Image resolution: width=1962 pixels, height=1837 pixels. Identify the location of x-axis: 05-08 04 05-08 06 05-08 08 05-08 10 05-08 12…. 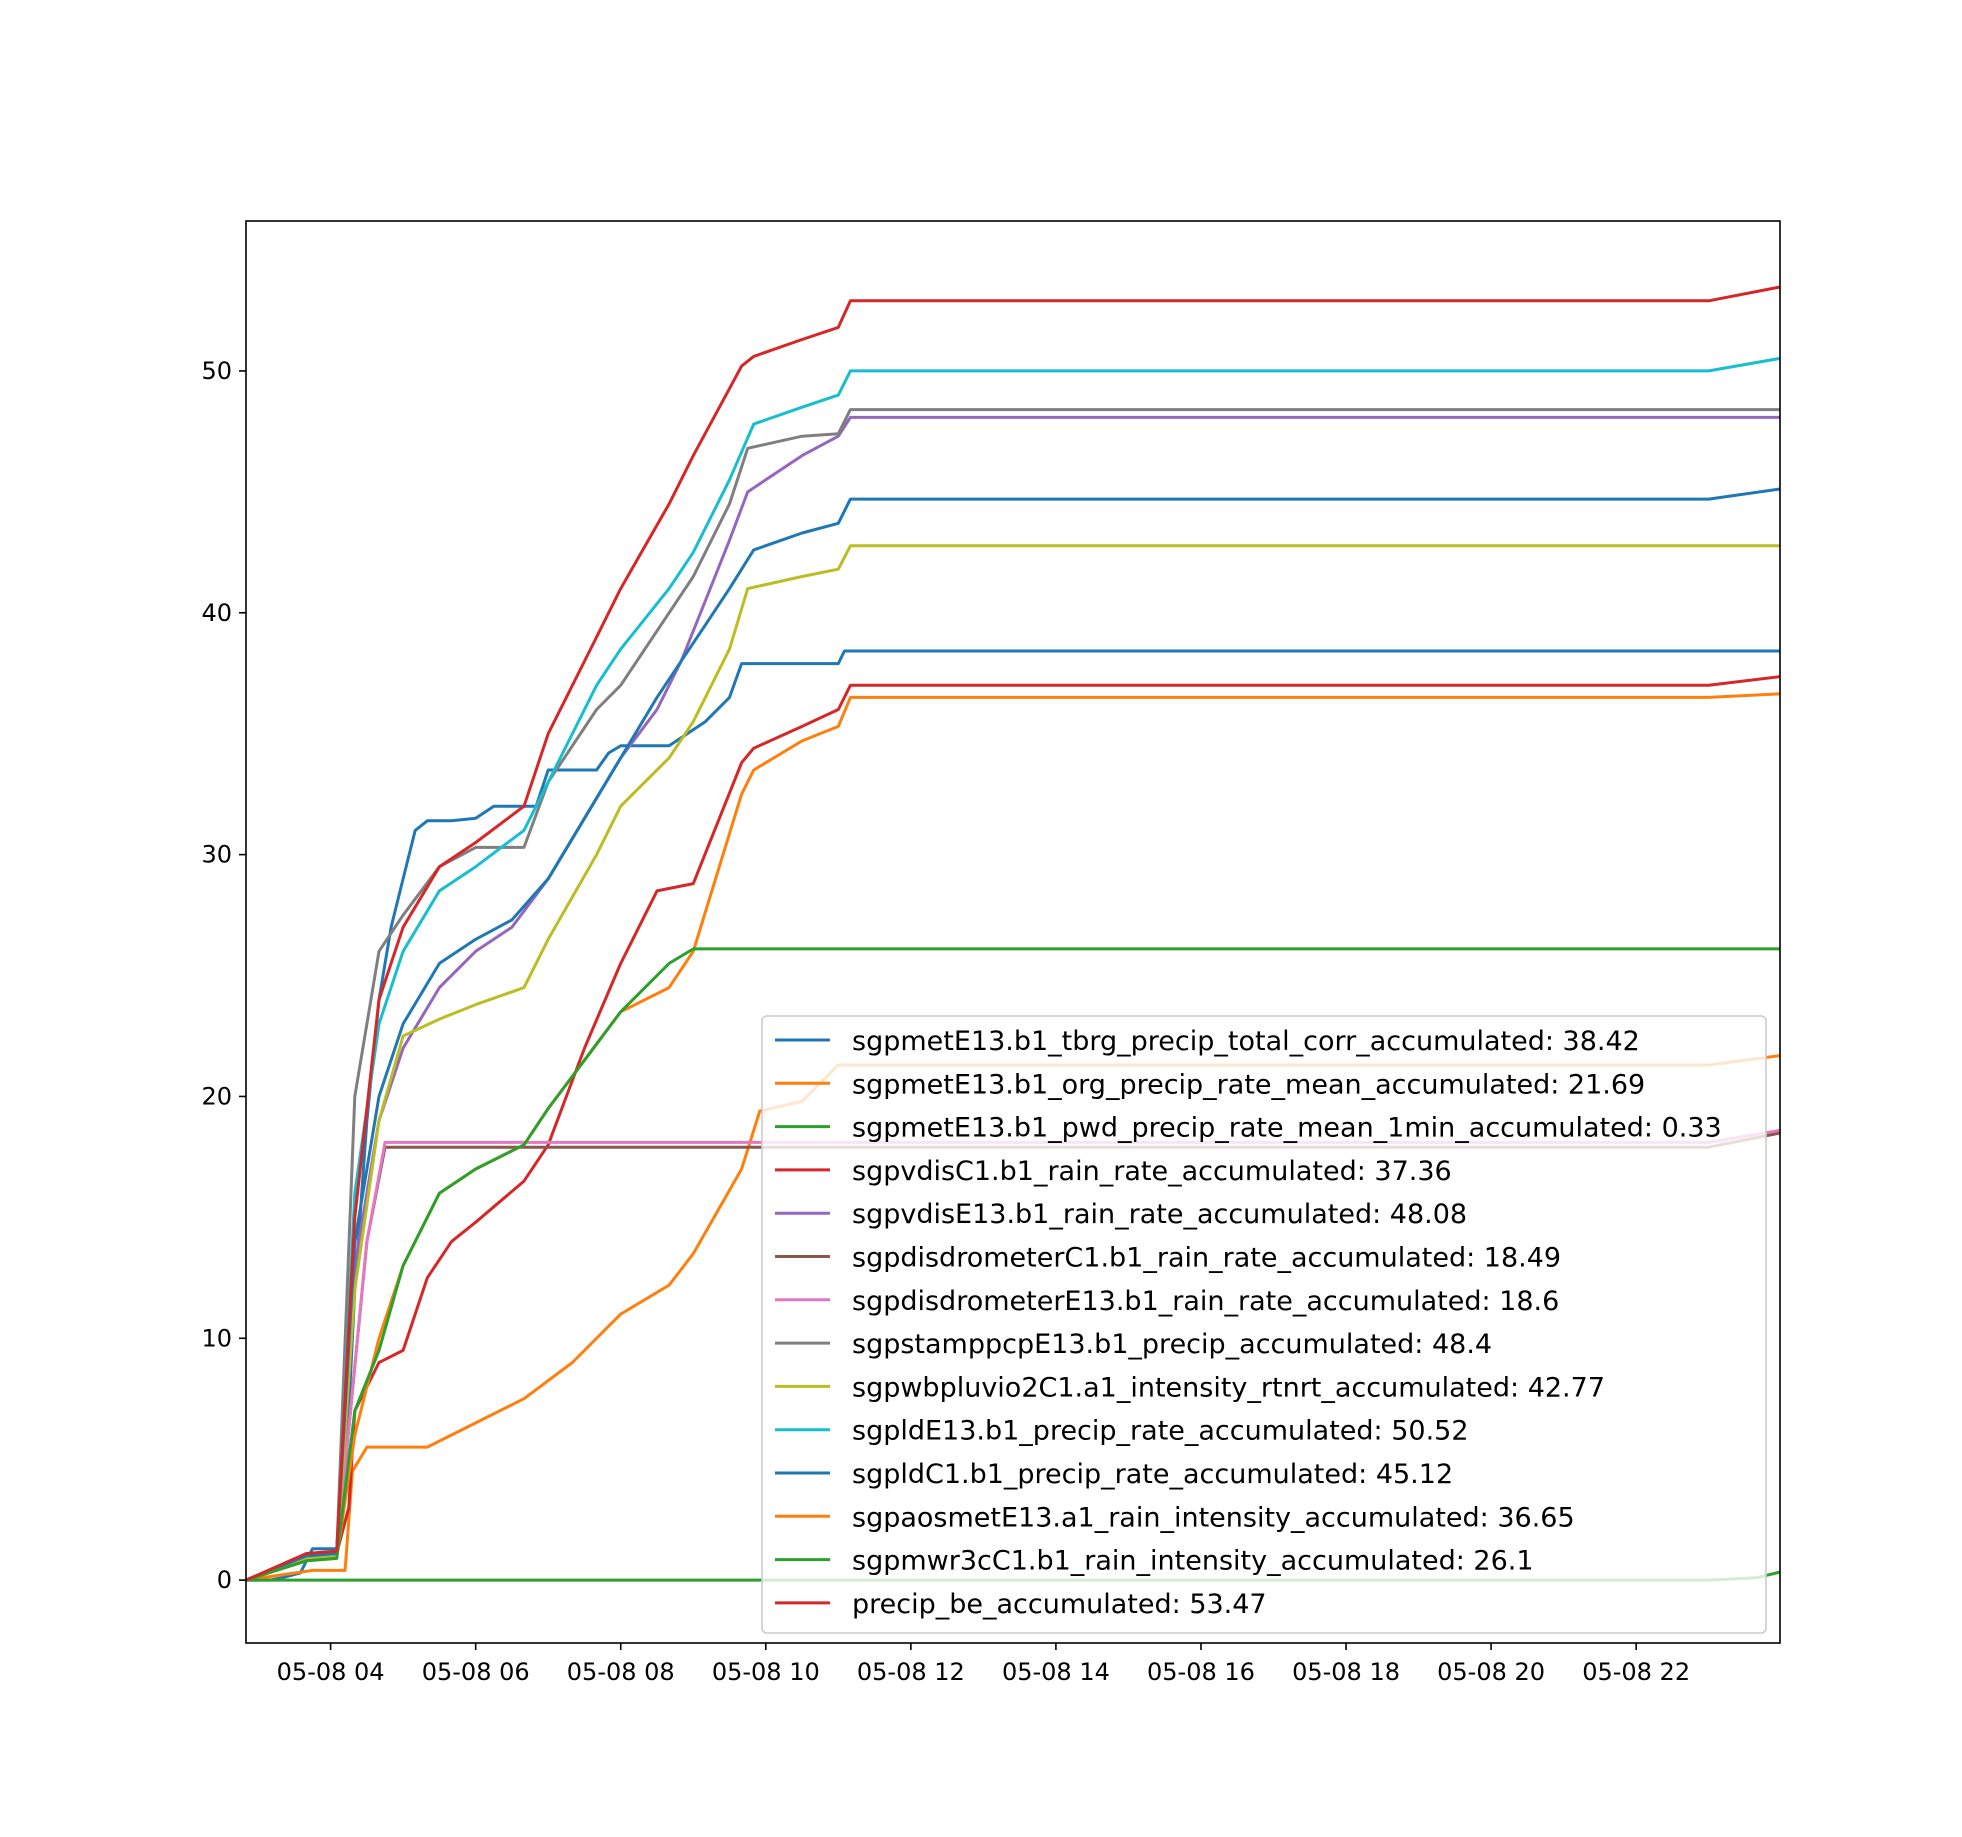
(983, 1664).